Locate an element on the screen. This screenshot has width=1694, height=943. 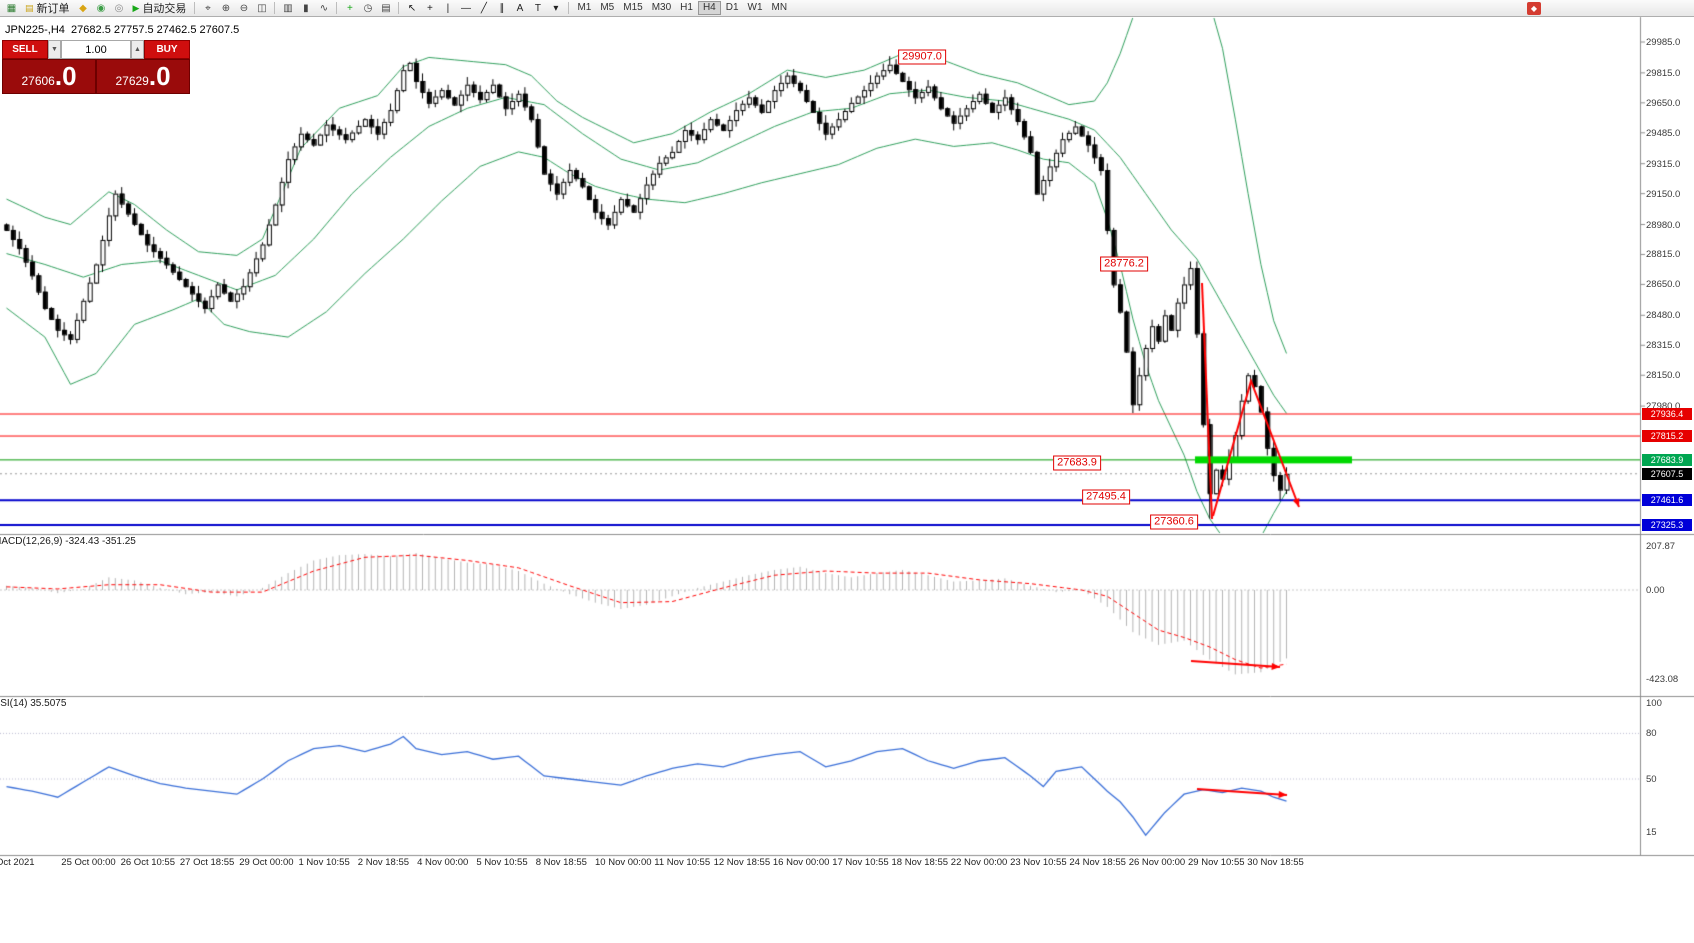
candlestick-chart-icon: ▮ is located at coordinates (306, 8).